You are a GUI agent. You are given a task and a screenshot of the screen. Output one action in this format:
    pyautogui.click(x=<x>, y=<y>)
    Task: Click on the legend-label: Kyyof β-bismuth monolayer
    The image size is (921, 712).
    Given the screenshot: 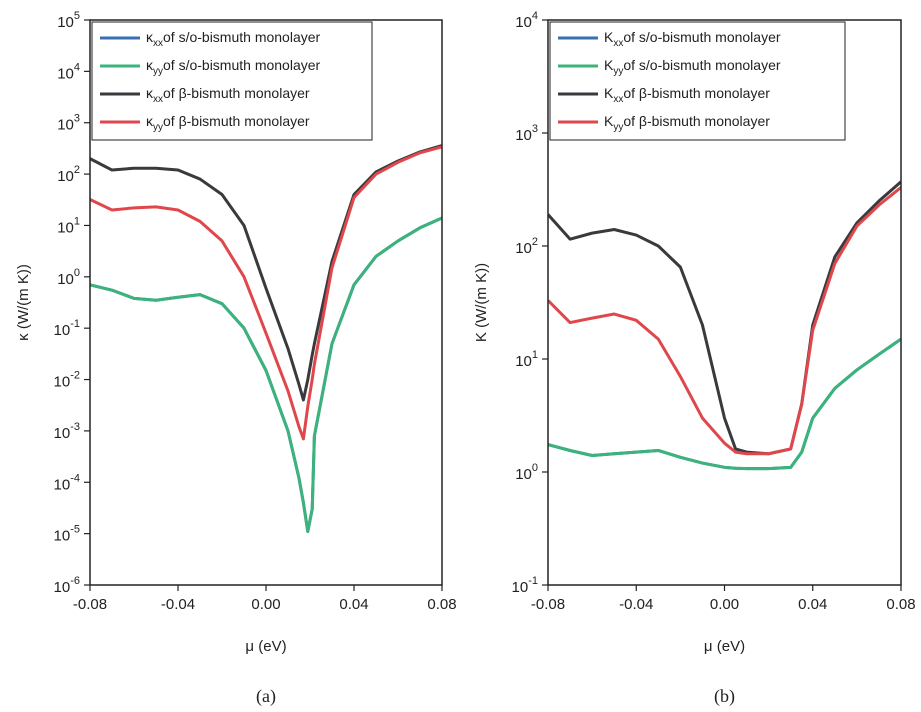 What is the action you would take?
    pyautogui.click(x=687, y=123)
    